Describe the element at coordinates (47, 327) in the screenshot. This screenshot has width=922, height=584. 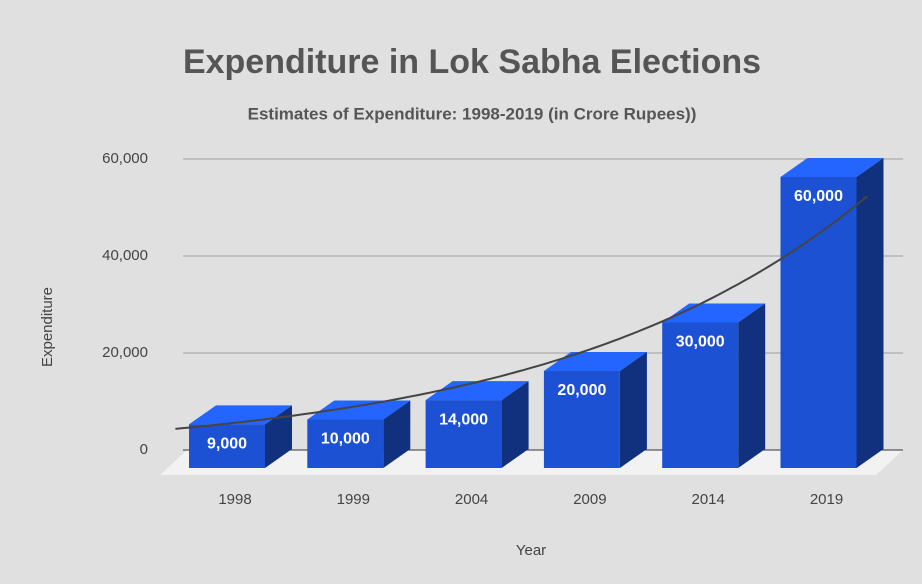
I see `y-axis-label: Expenditure` at that location.